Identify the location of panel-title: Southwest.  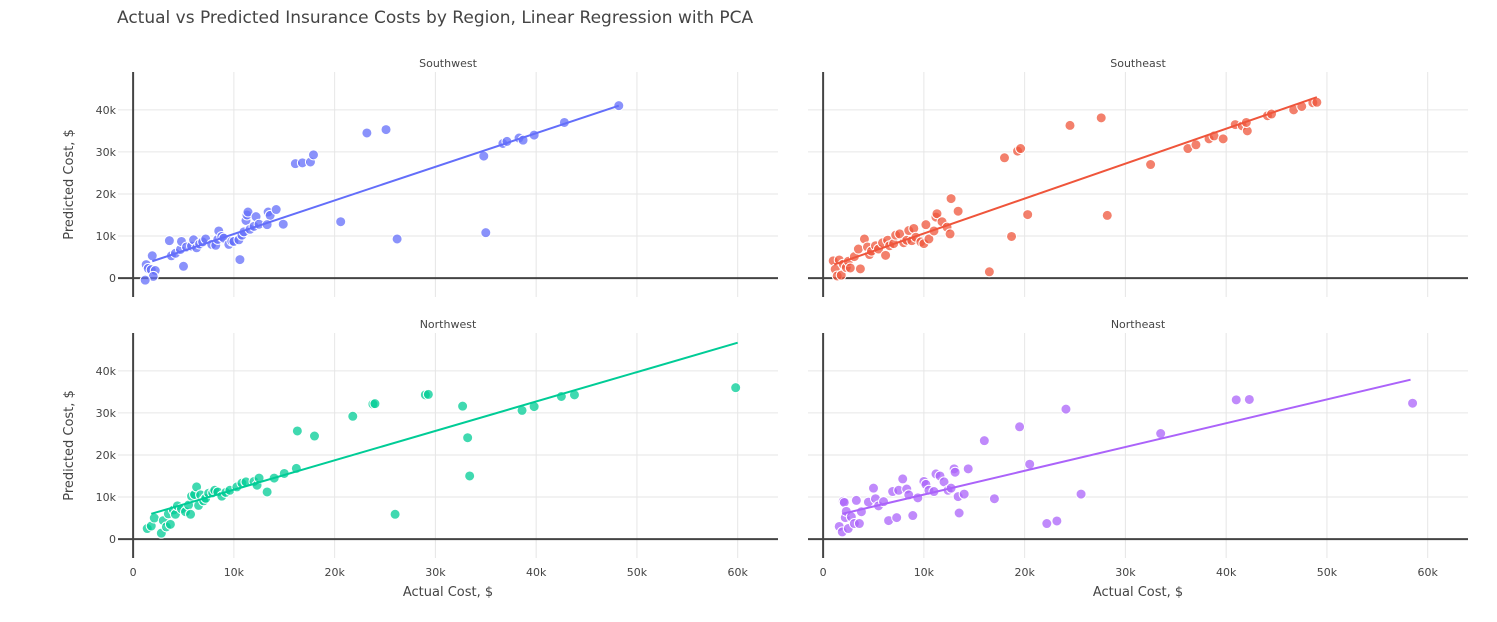
(448, 63).